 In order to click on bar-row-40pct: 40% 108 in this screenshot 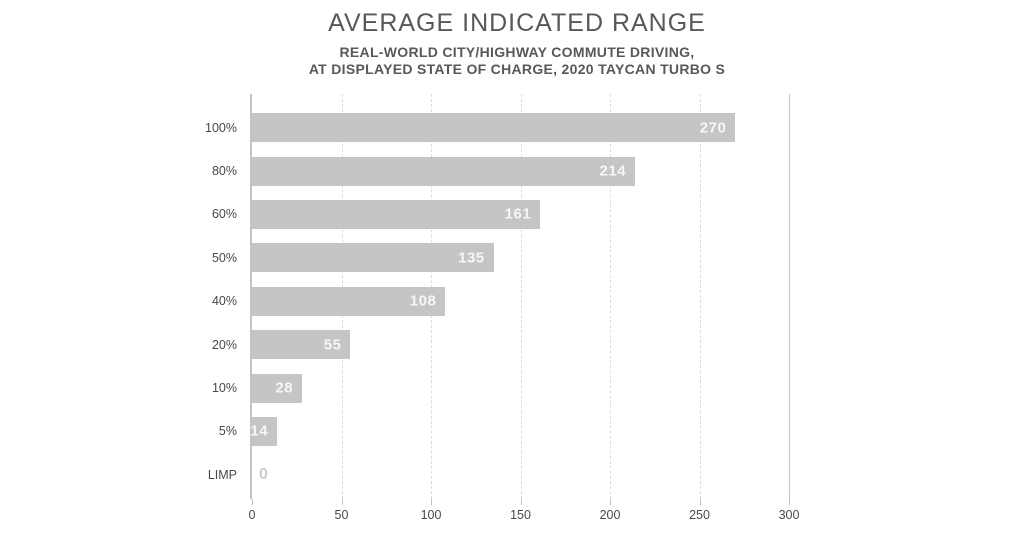, I will do `click(500, 301)`.